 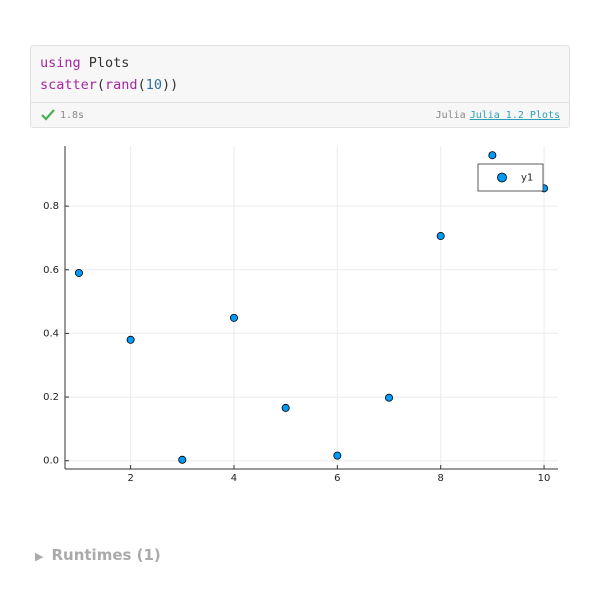 I want to click on language: Julia, so click(x=450, y=115).